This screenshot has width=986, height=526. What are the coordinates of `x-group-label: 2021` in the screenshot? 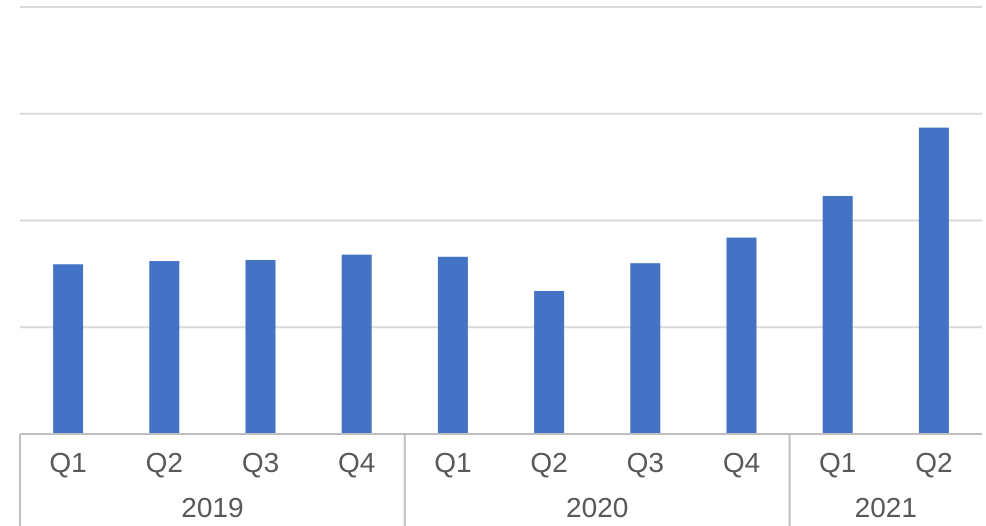 It's located at (886, 507).